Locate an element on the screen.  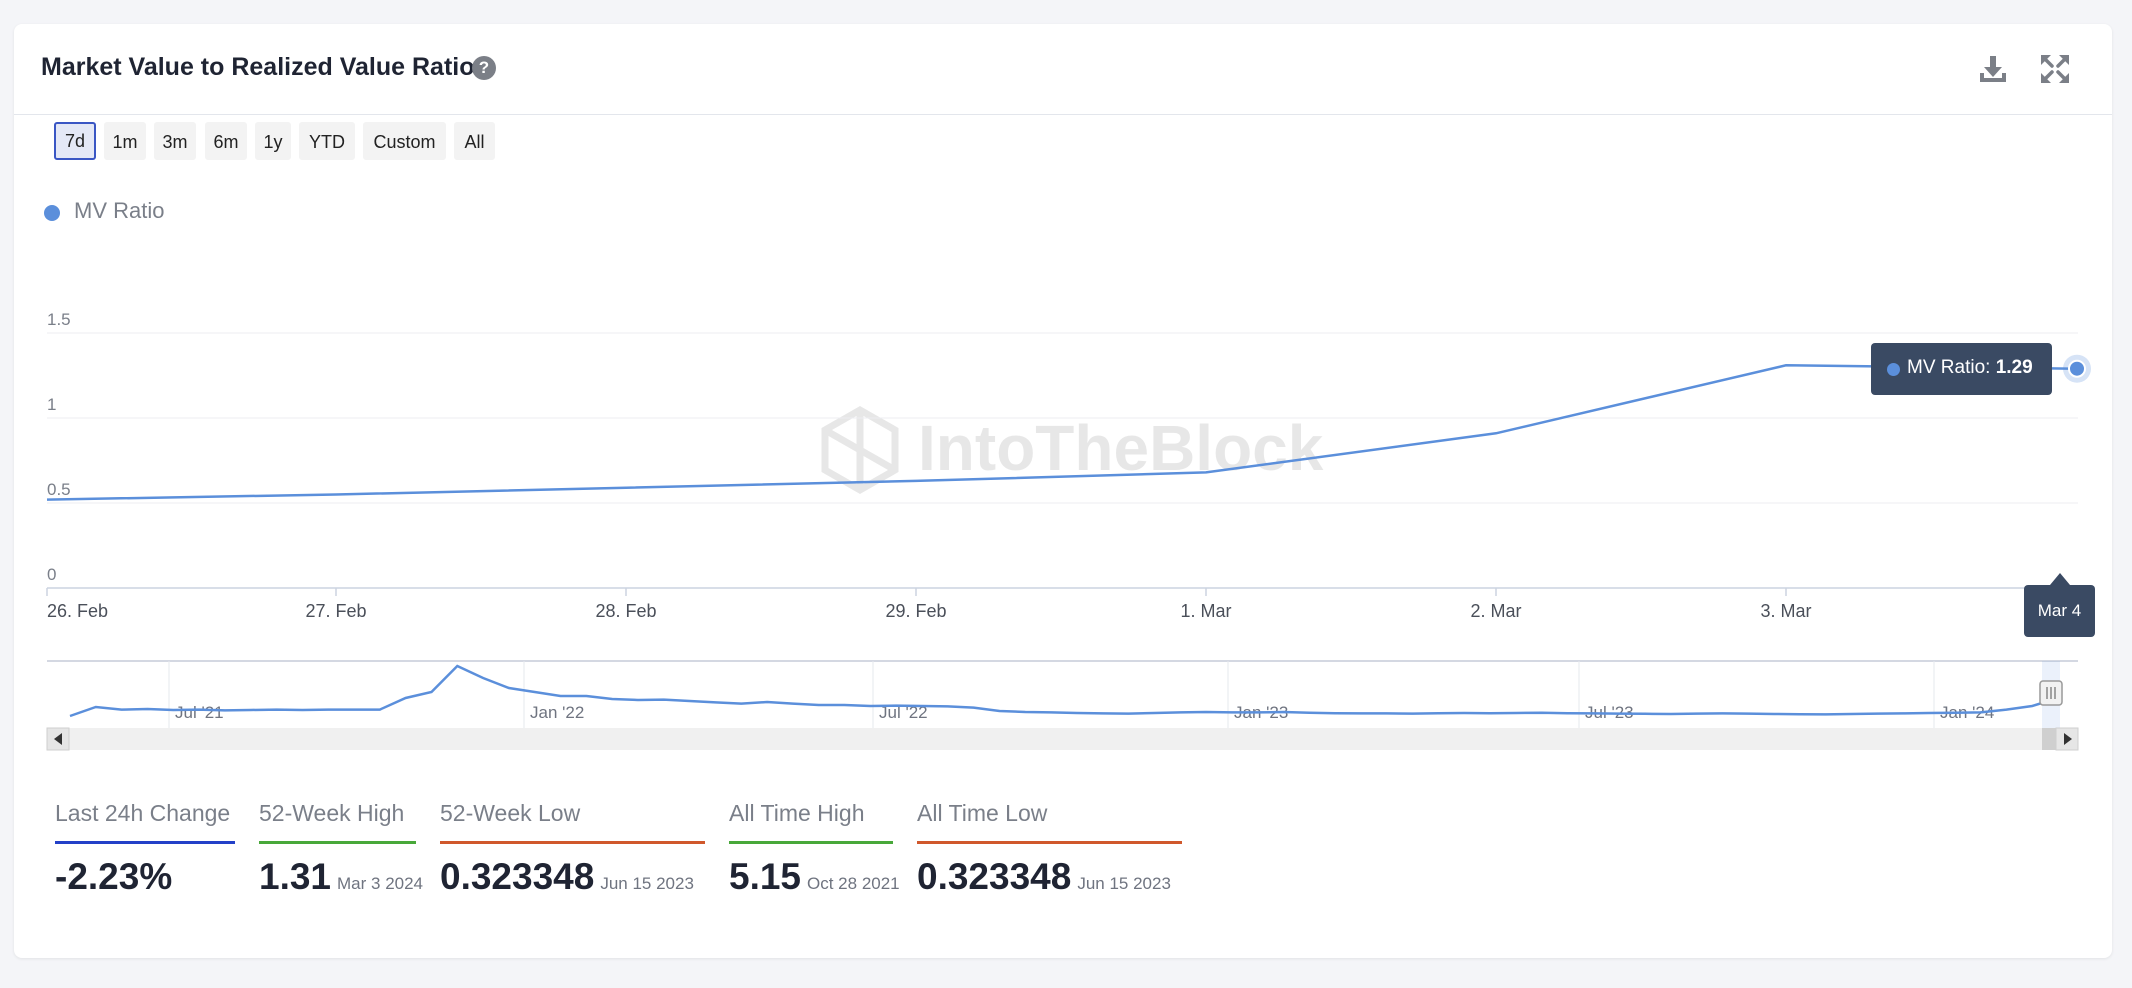
question-circle-icon: ? is located at coordinates (484, 68).